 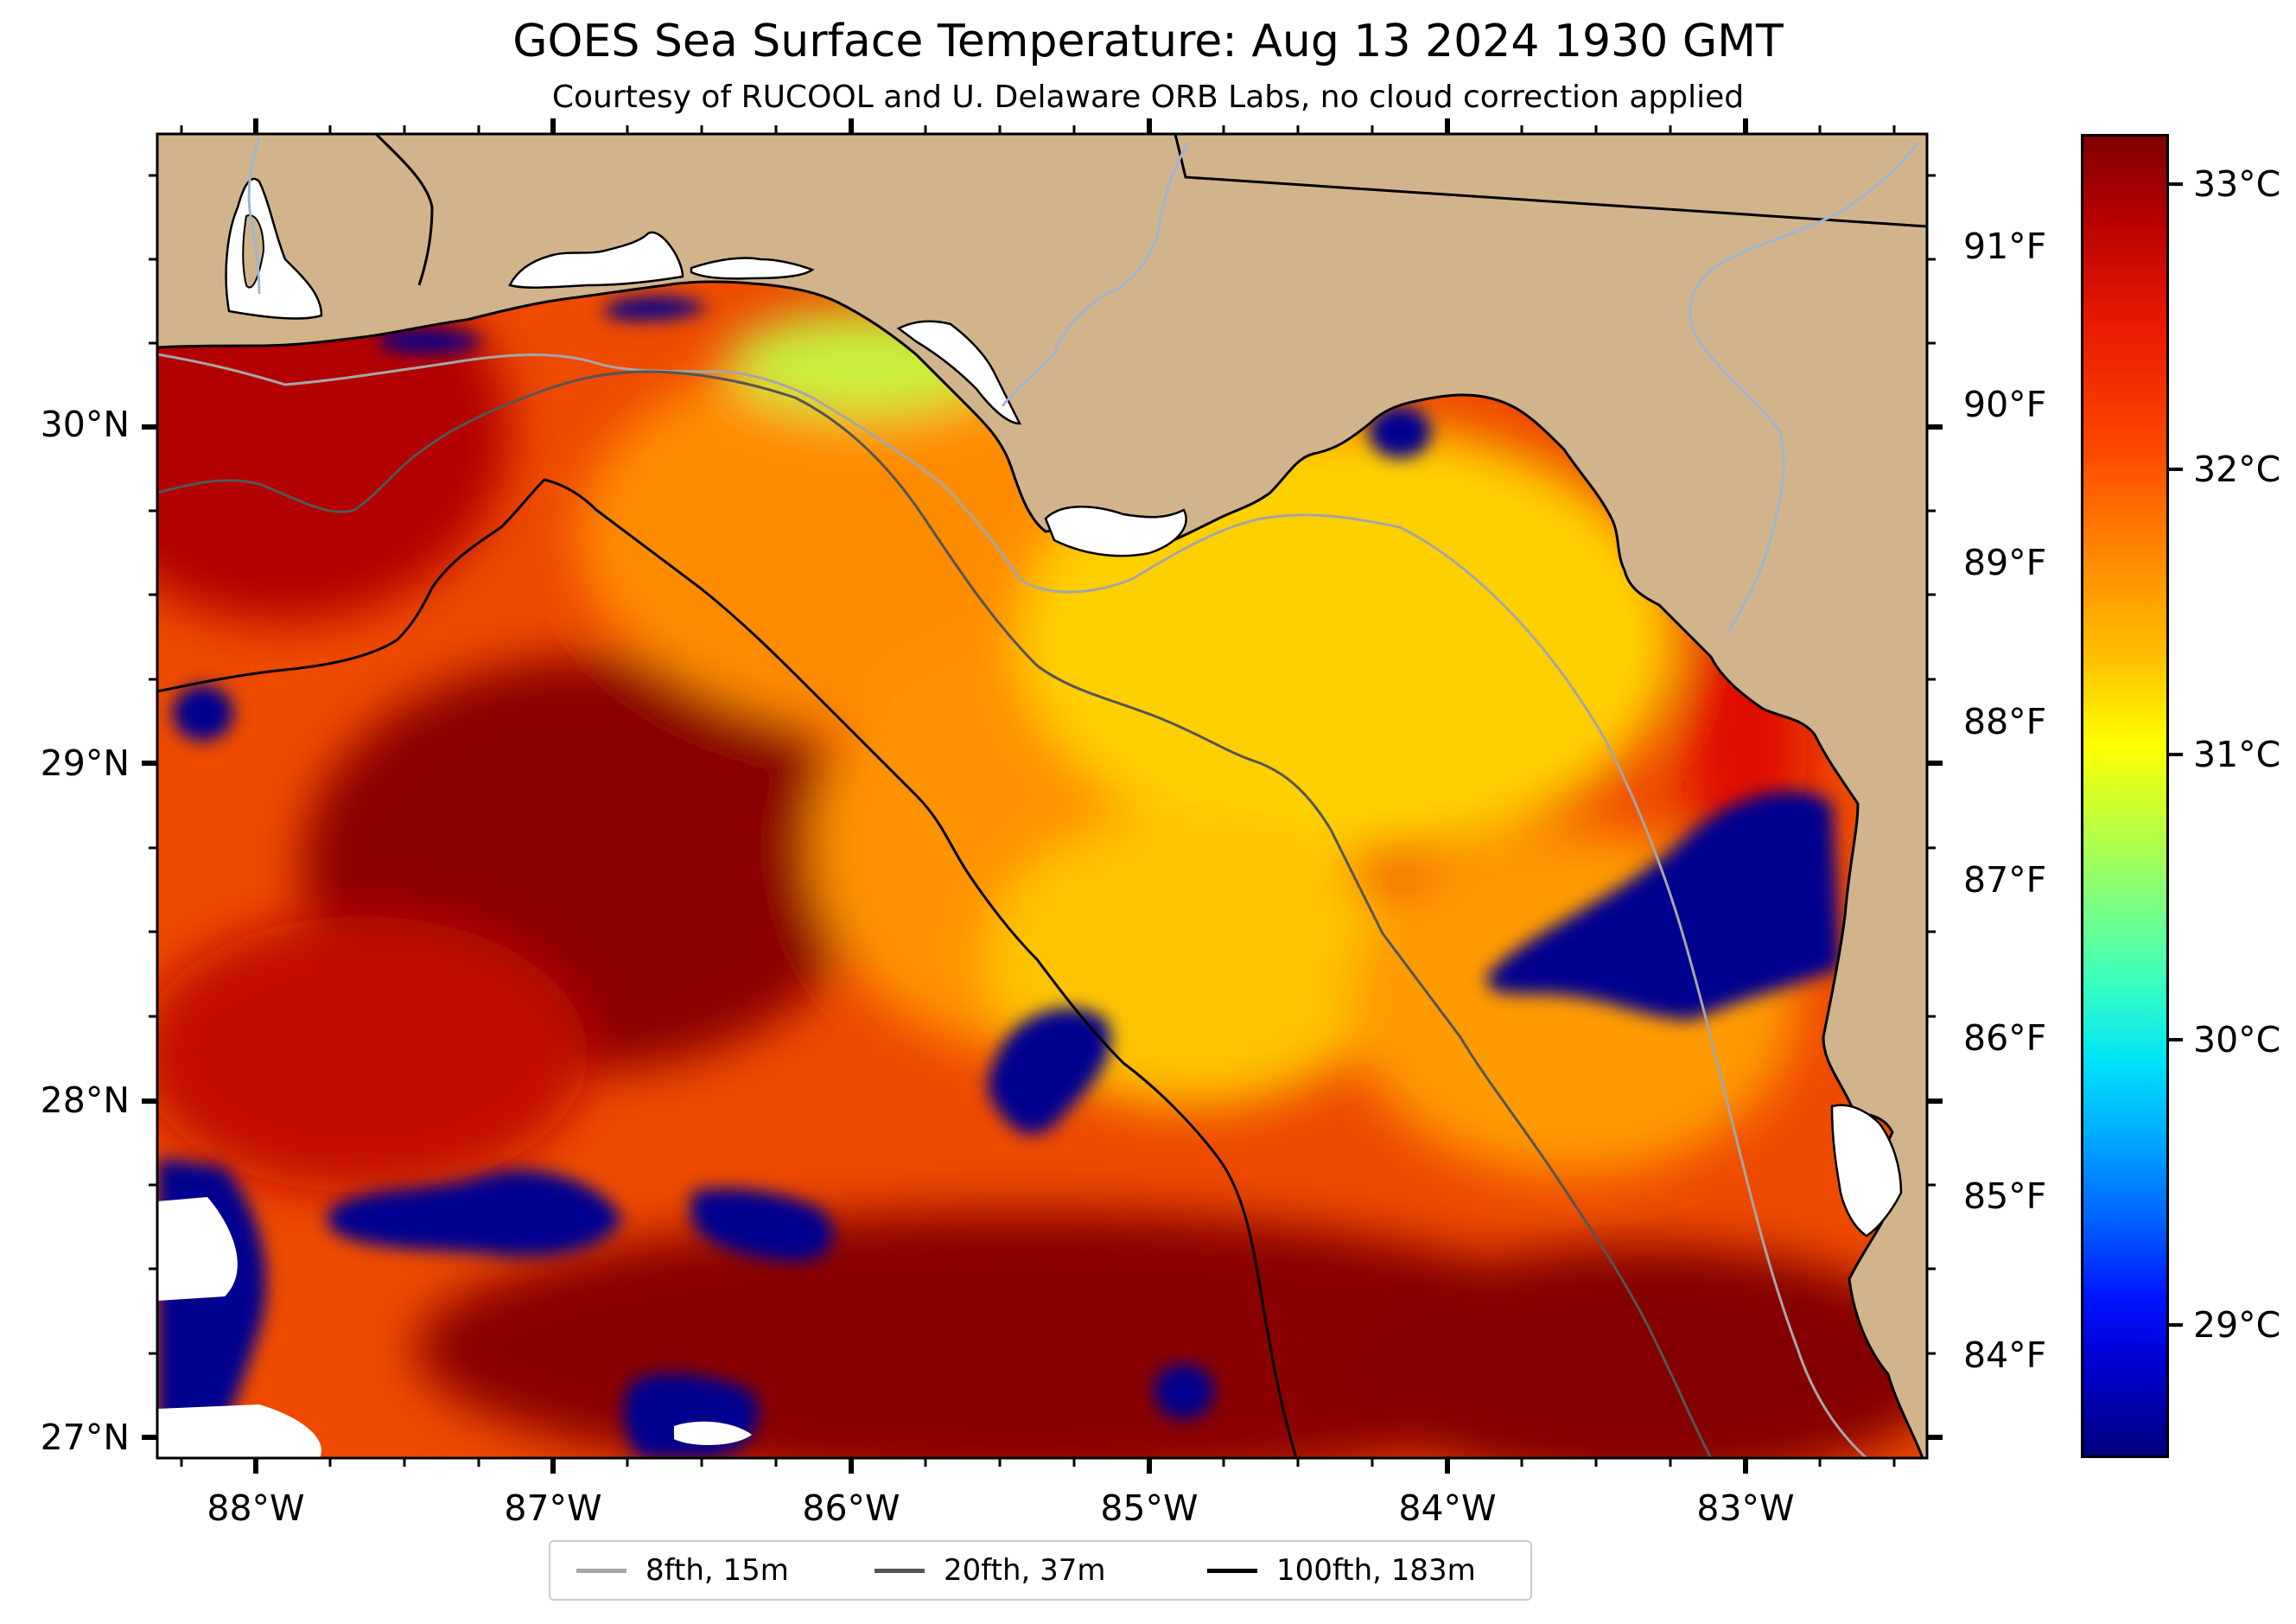 I want to click on nodata-south-small, so click(x=713, y=1433).